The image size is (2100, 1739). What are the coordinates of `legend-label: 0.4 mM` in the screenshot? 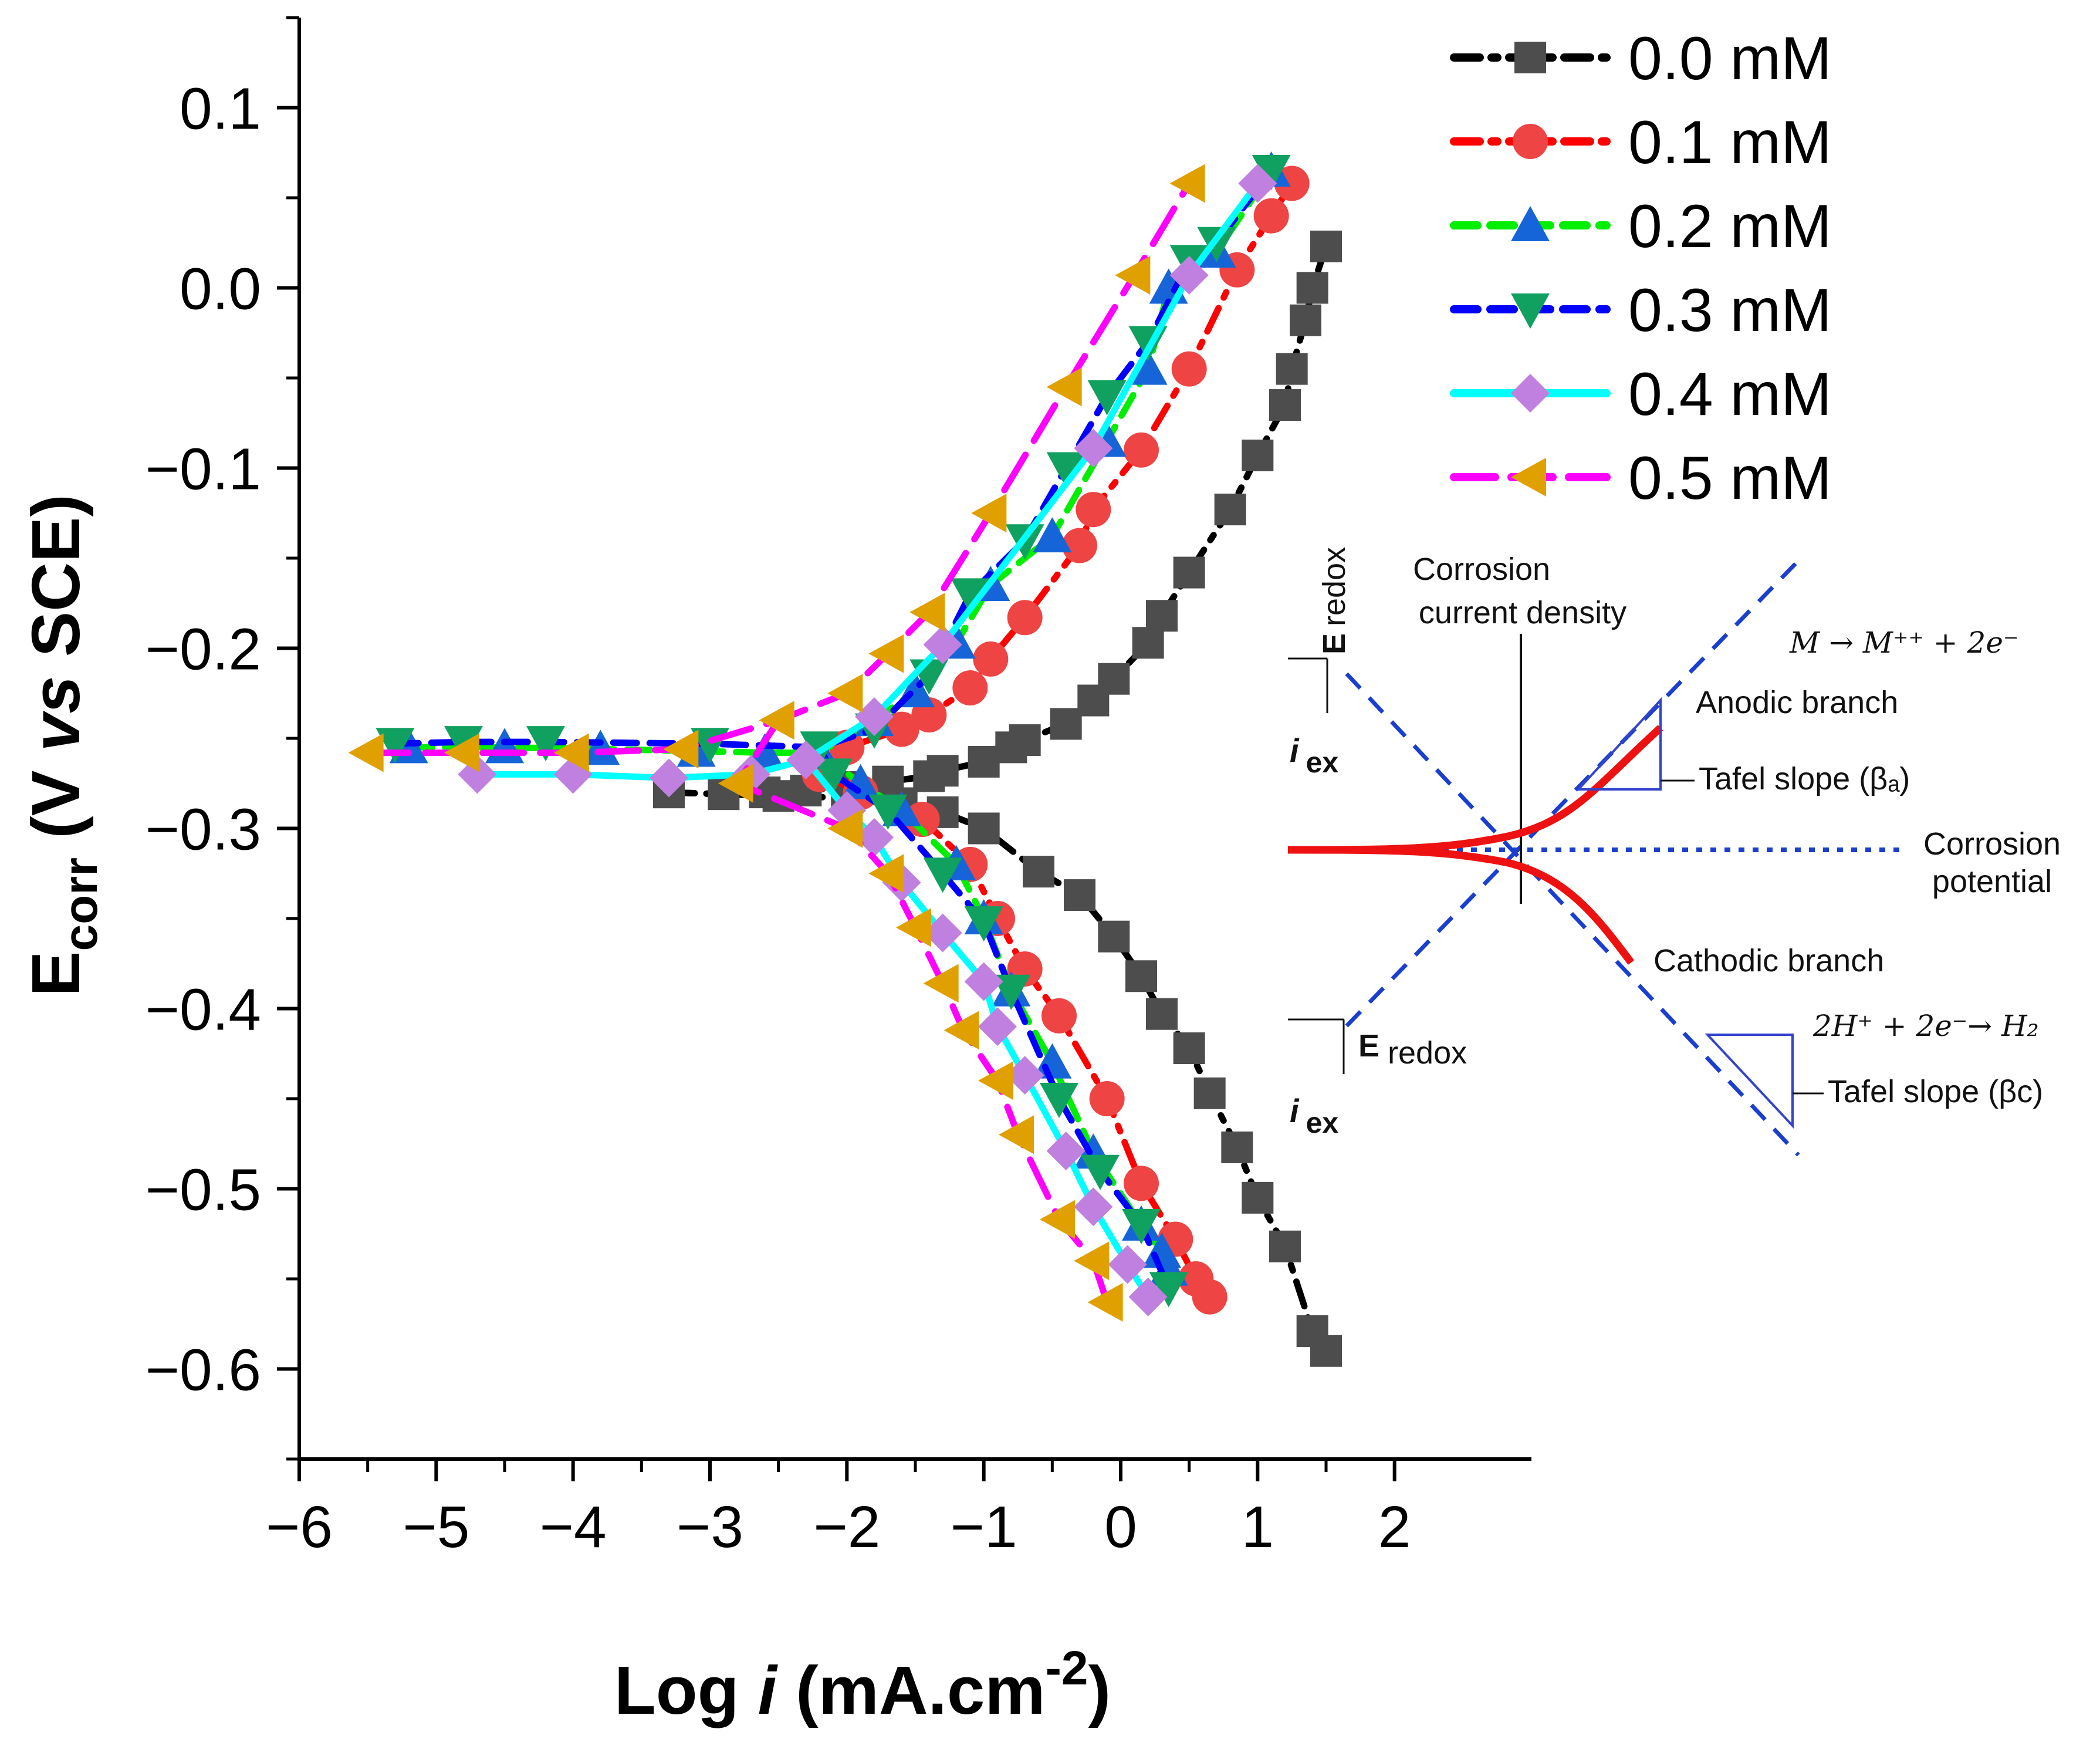 It's located at (1730, 394).